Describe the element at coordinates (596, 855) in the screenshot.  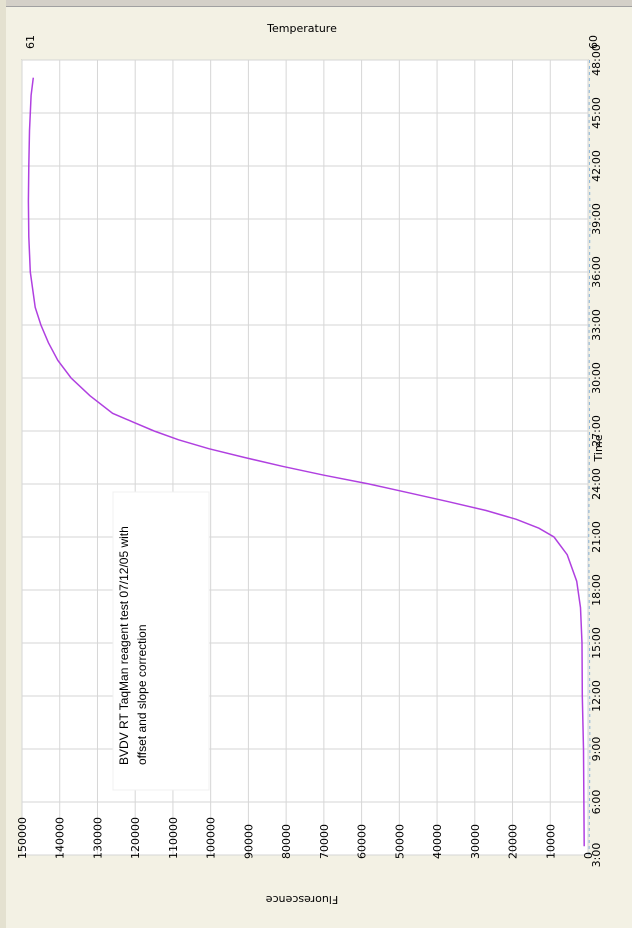
I see `x-tick-label: 3:00` at that location.